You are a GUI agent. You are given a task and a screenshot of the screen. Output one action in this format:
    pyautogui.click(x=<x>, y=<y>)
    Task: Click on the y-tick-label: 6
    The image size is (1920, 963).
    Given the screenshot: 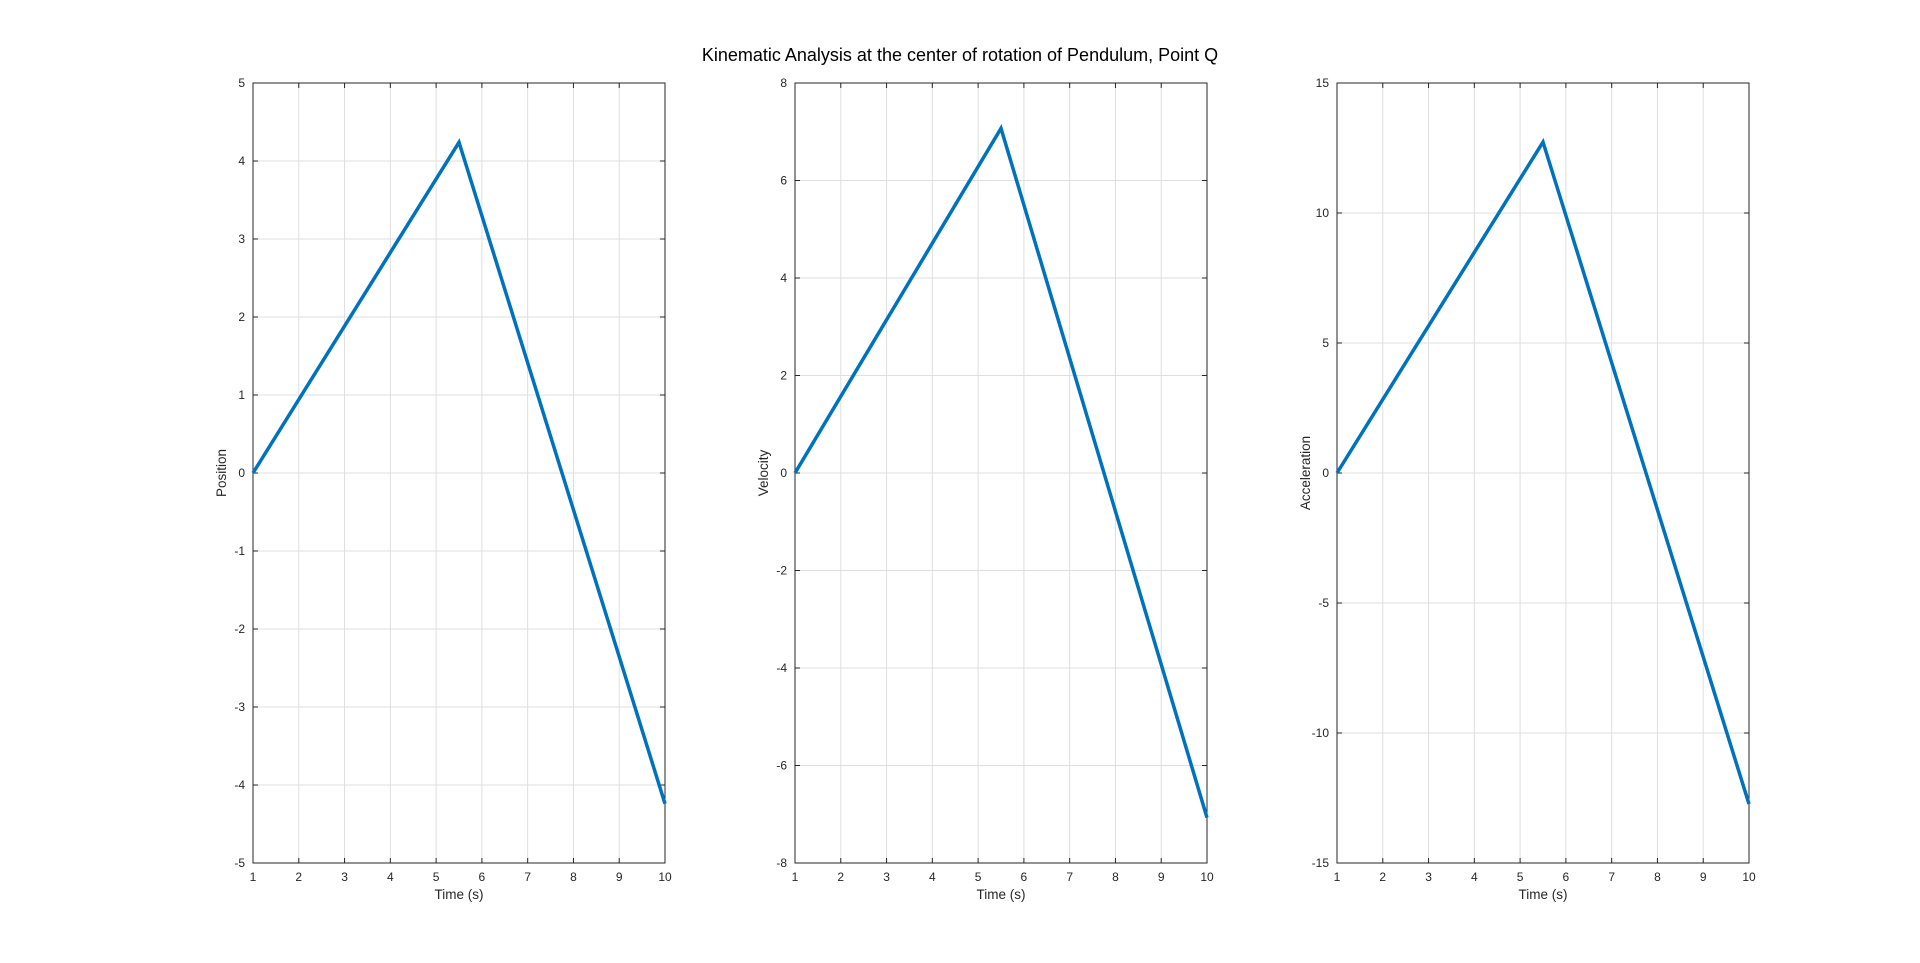 What is the action you would take?
    pyautogui.click(x=783, y=181)
    